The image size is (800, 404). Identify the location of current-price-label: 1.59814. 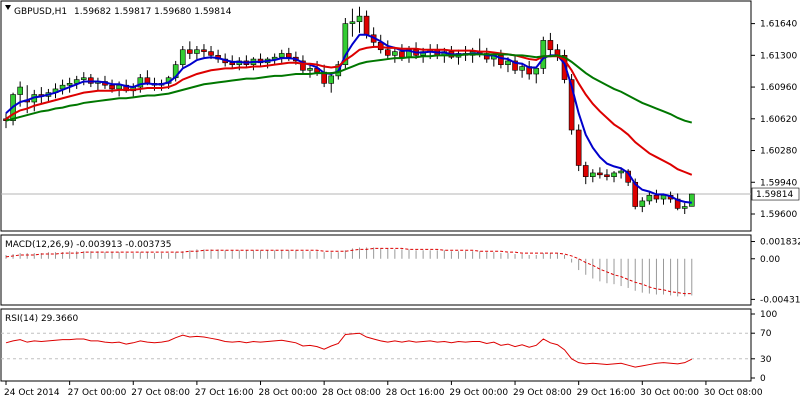
(774, 195).